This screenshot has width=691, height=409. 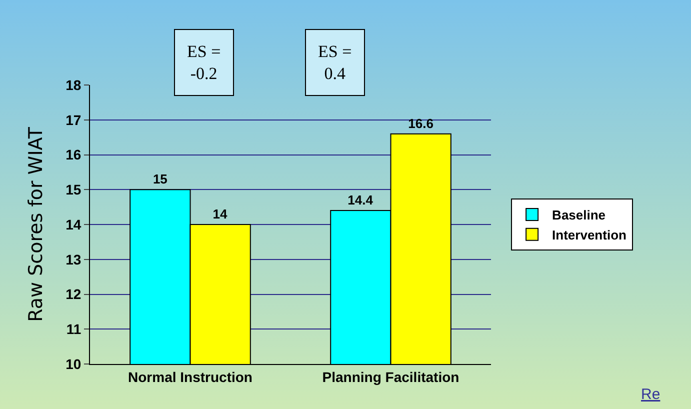 What do you see at coordinates (204, 63) in the screenshot?
I see `text: ES = -0.2` at bounding box center [204, 63].